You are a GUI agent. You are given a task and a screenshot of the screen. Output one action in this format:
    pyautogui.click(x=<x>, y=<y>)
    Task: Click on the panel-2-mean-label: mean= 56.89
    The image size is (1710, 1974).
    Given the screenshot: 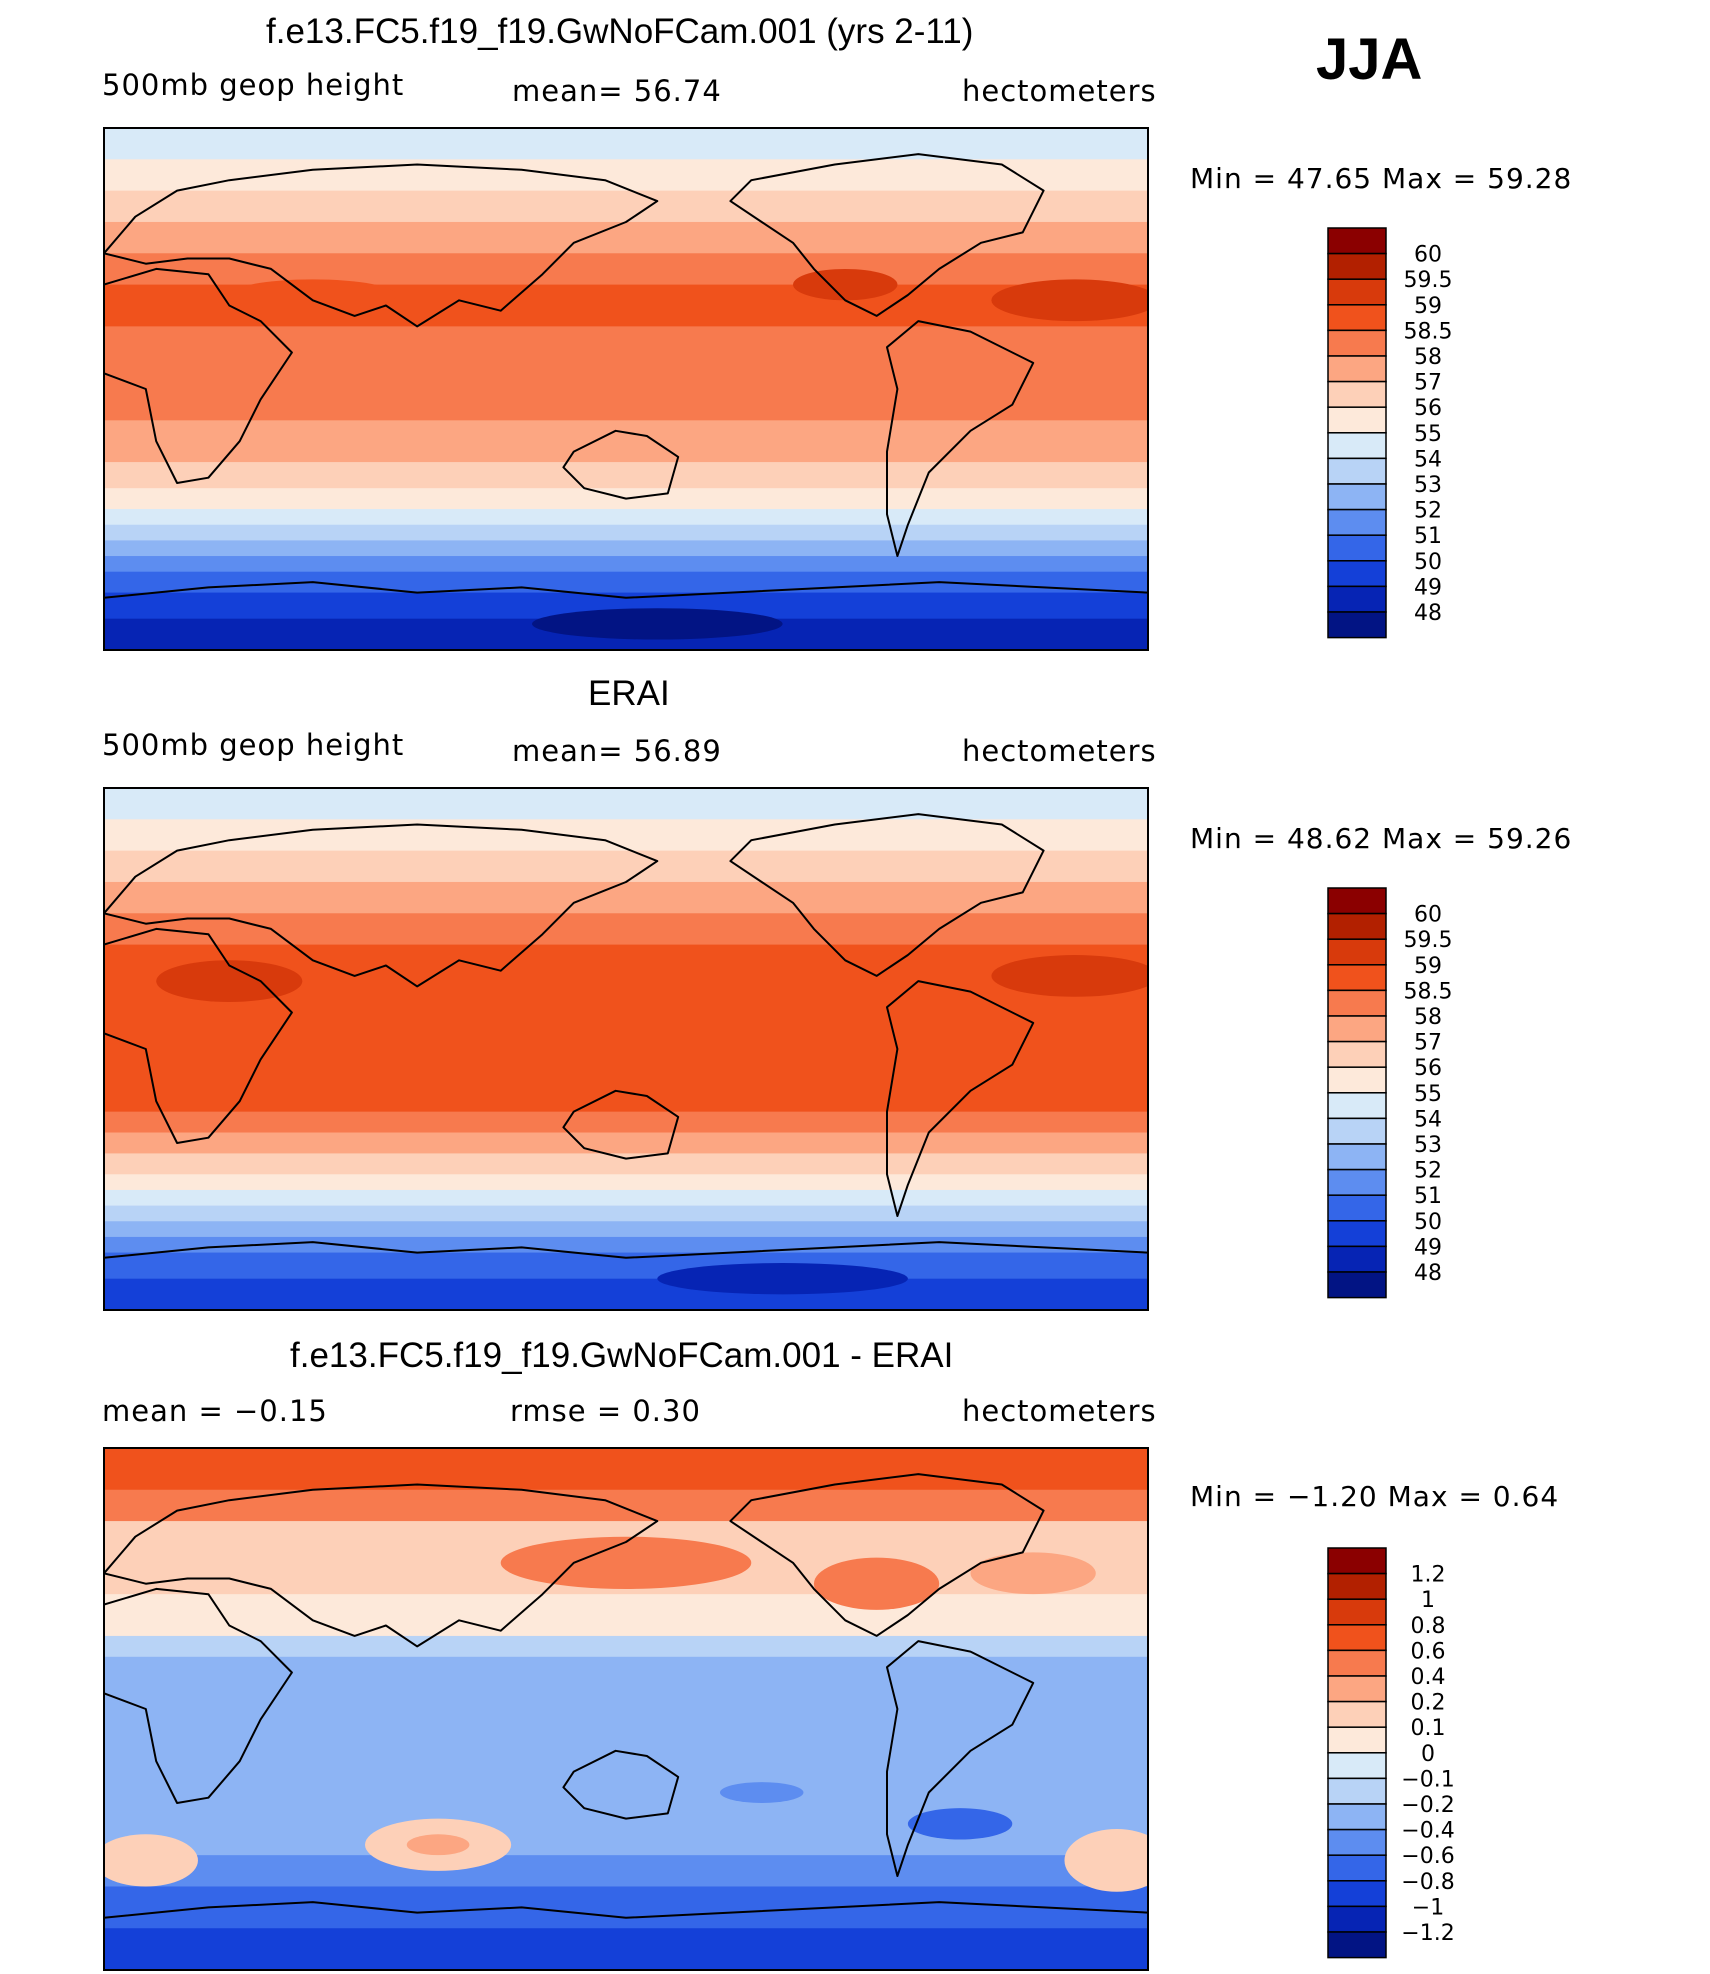 What is the action you would take?
    pyautogui.click(x=617, y=751)
    